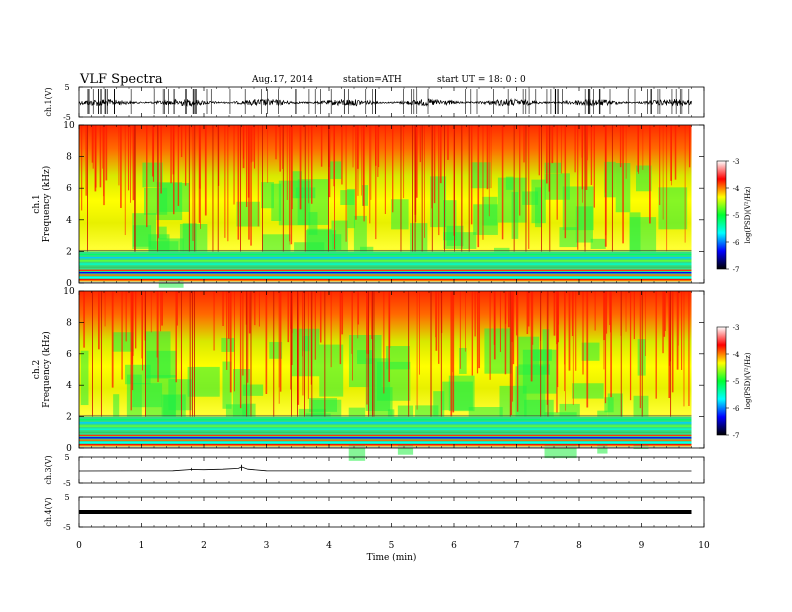  What do you see at coordinates (66, 457) in the screenshot?
I see `ch3-ytick-label-top: 5` at bounding box center [66, 457].